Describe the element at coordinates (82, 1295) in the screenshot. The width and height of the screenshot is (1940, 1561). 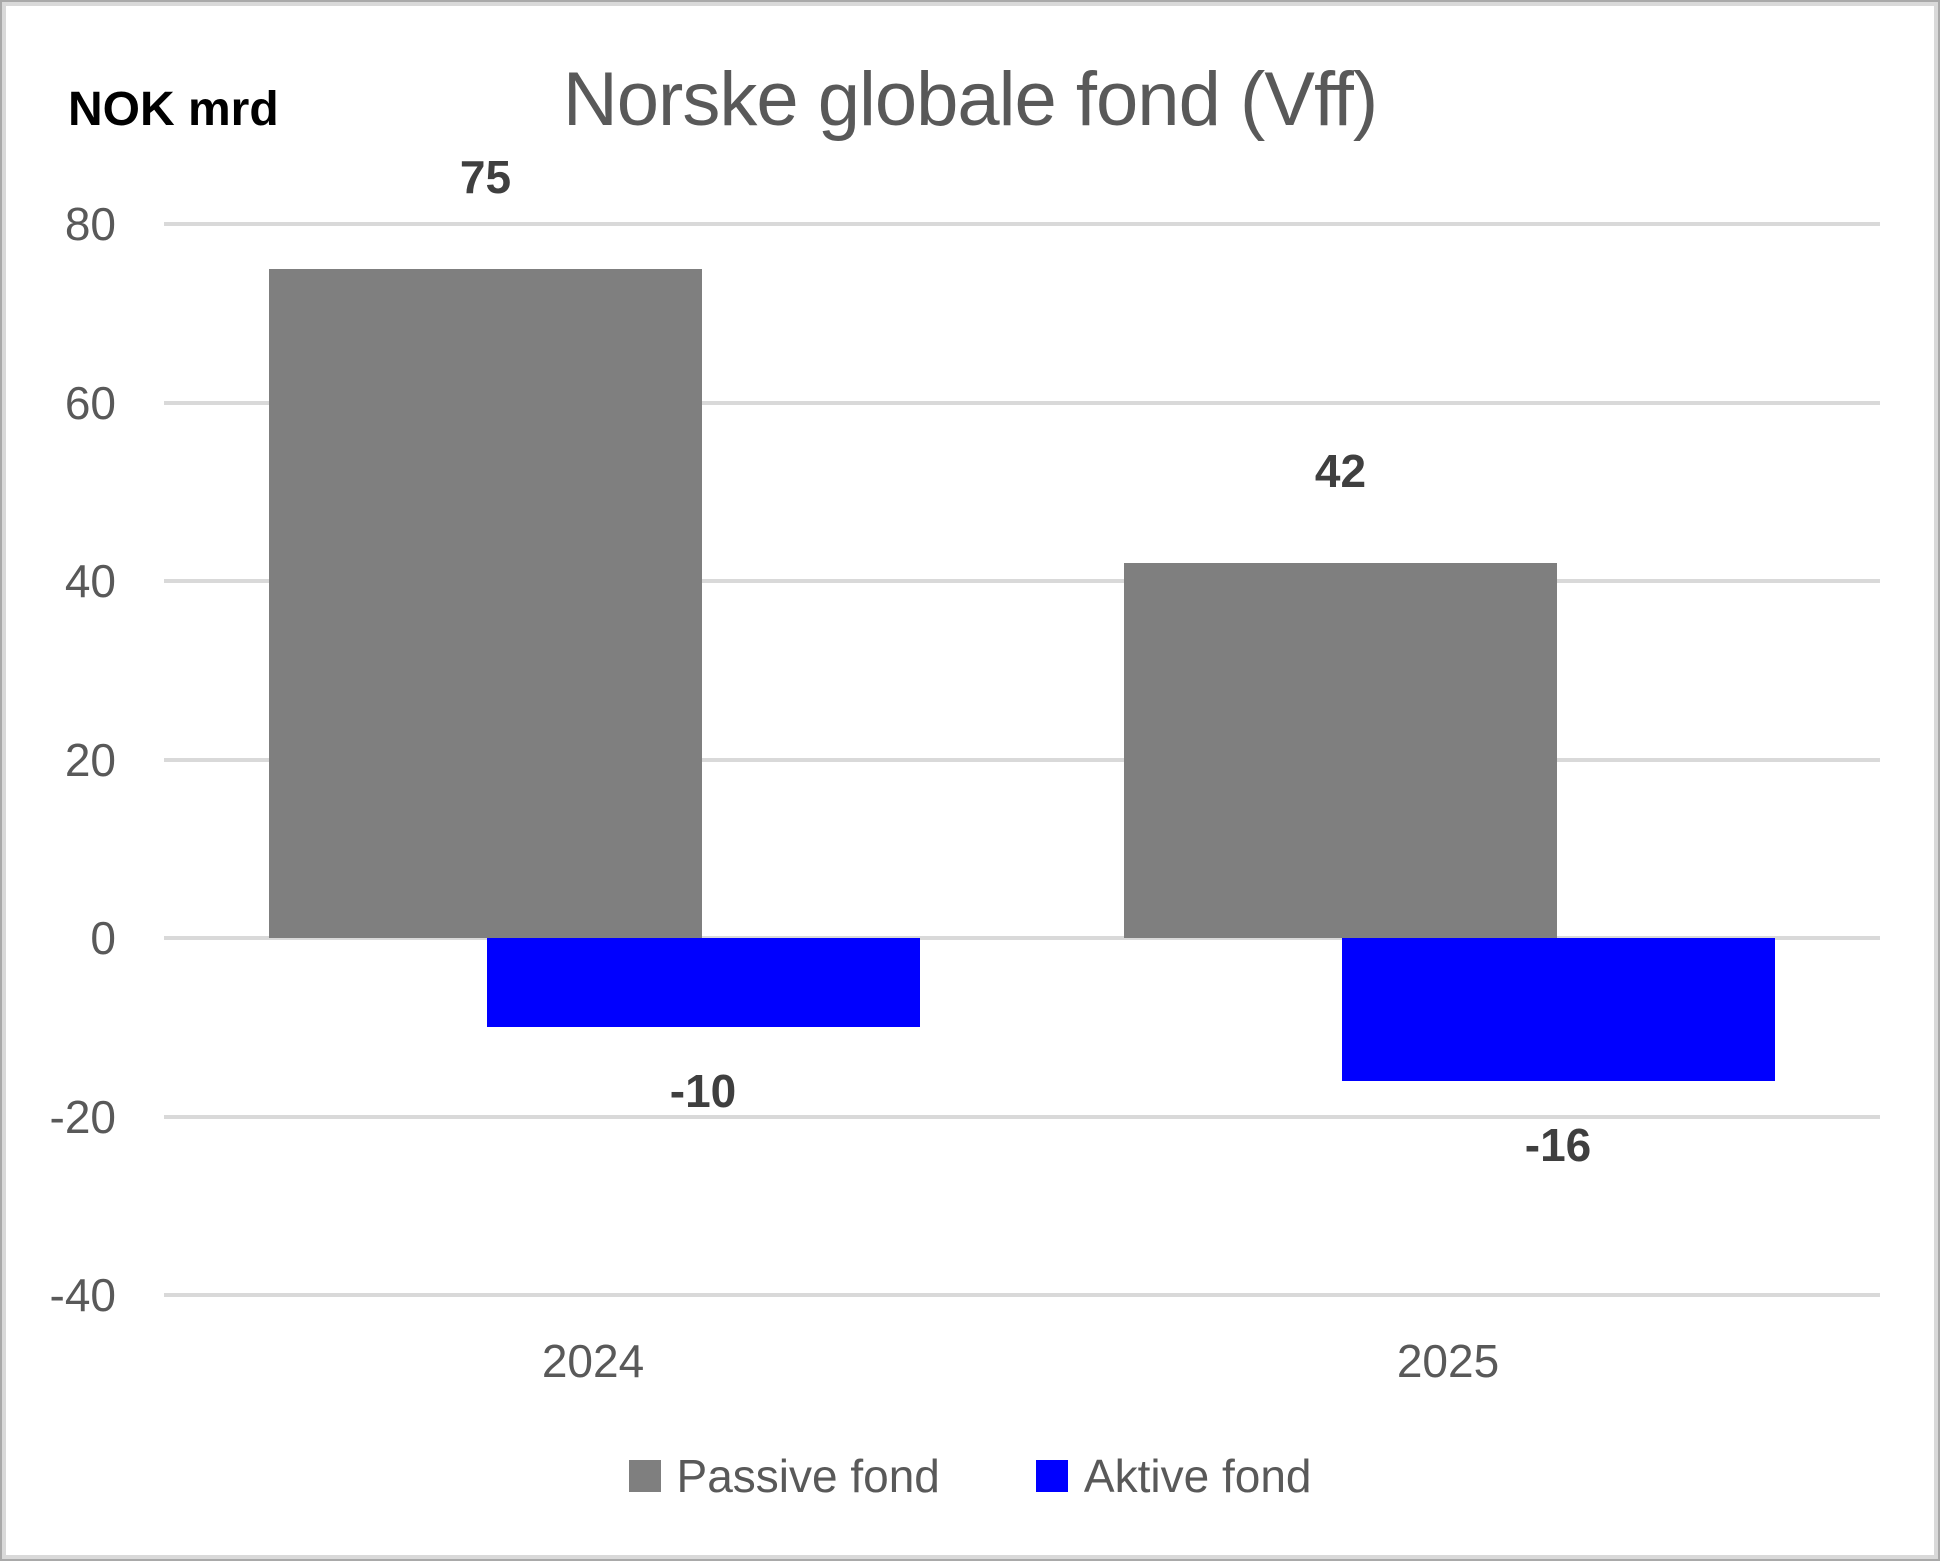
I see `y-tick-label: -40` at that location.